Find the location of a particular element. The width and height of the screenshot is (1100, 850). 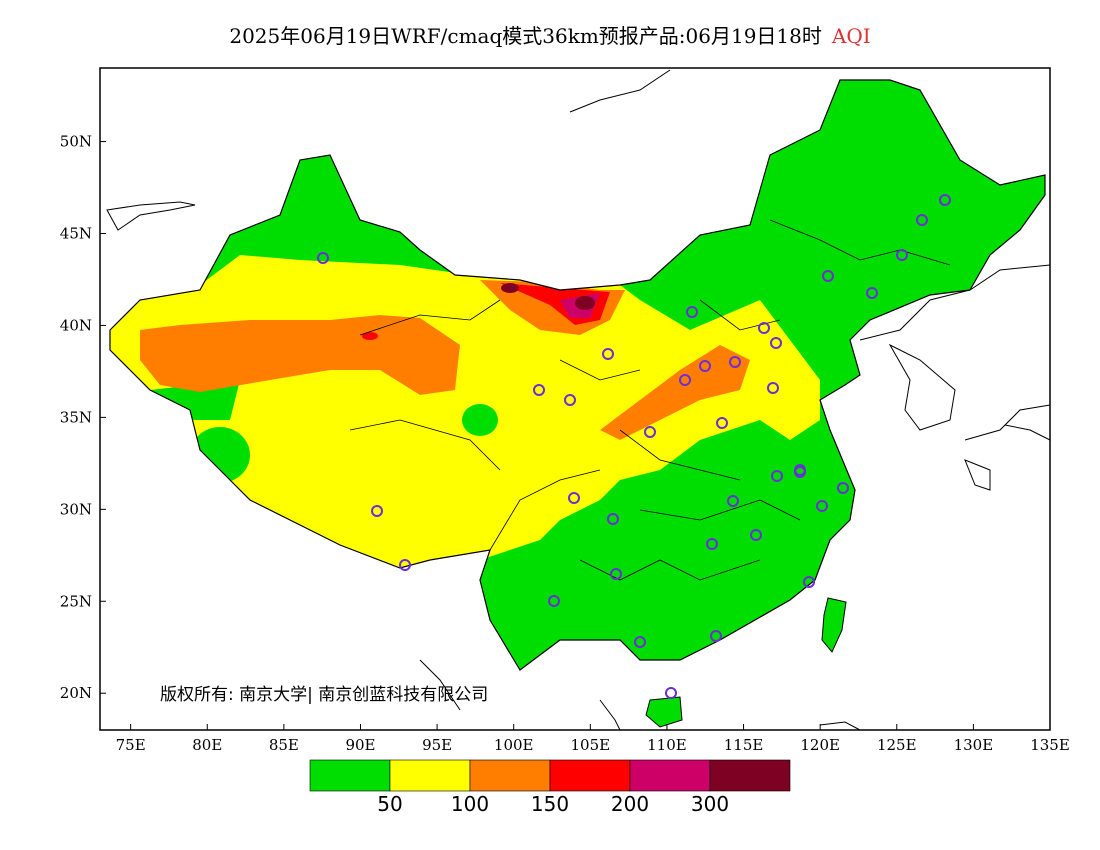

x-tick-label: 90E is located at coordinates (360, 745).